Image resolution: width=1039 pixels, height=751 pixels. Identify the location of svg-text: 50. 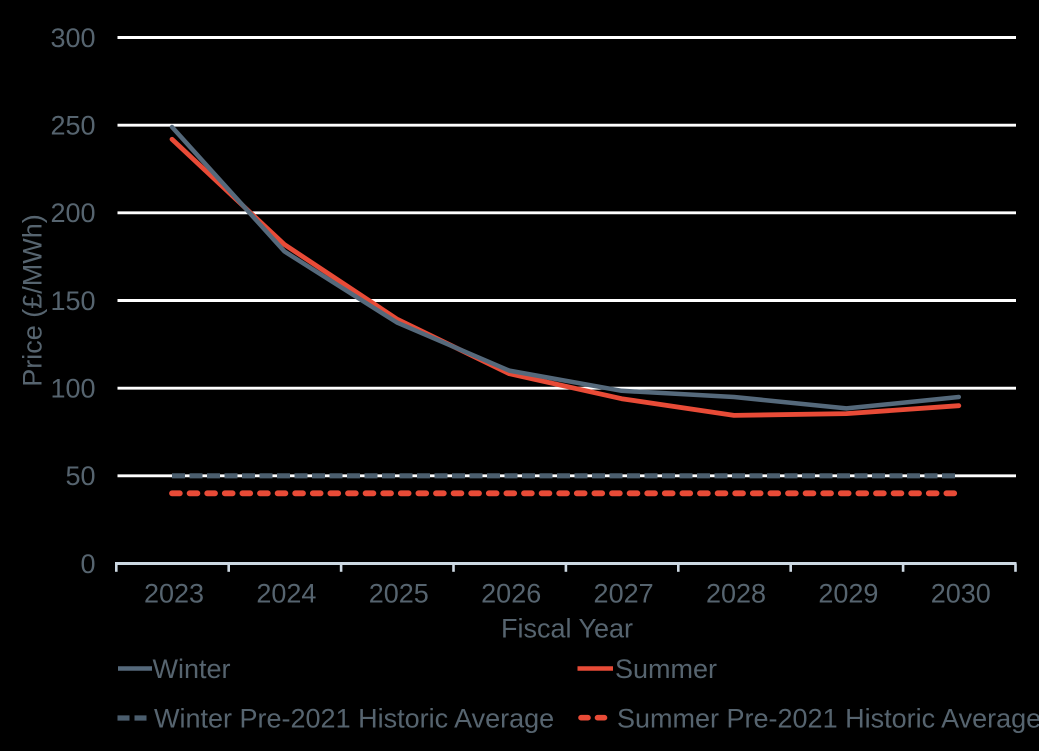
(80, 476).